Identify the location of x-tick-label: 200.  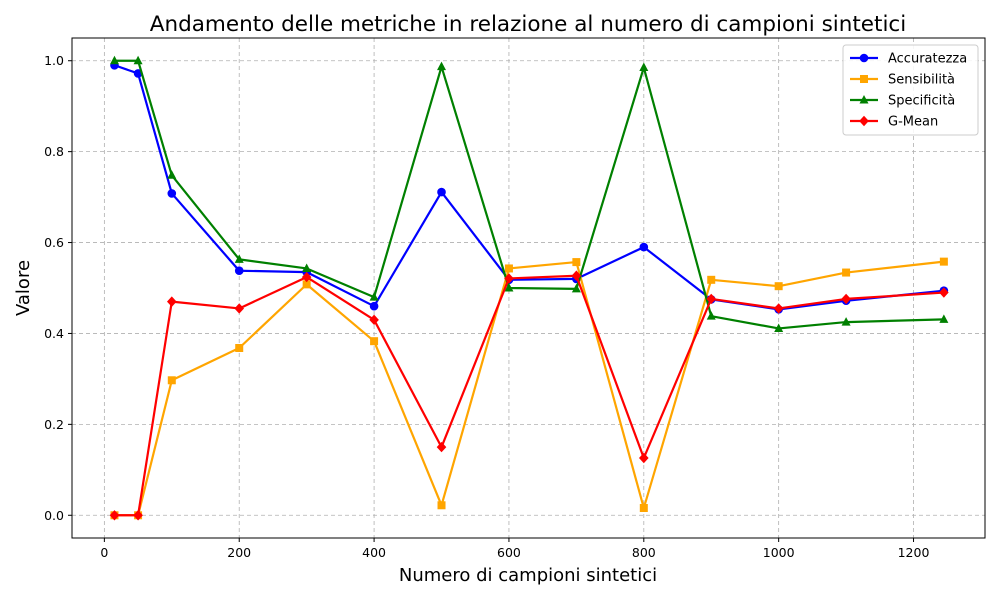
(239, 552).